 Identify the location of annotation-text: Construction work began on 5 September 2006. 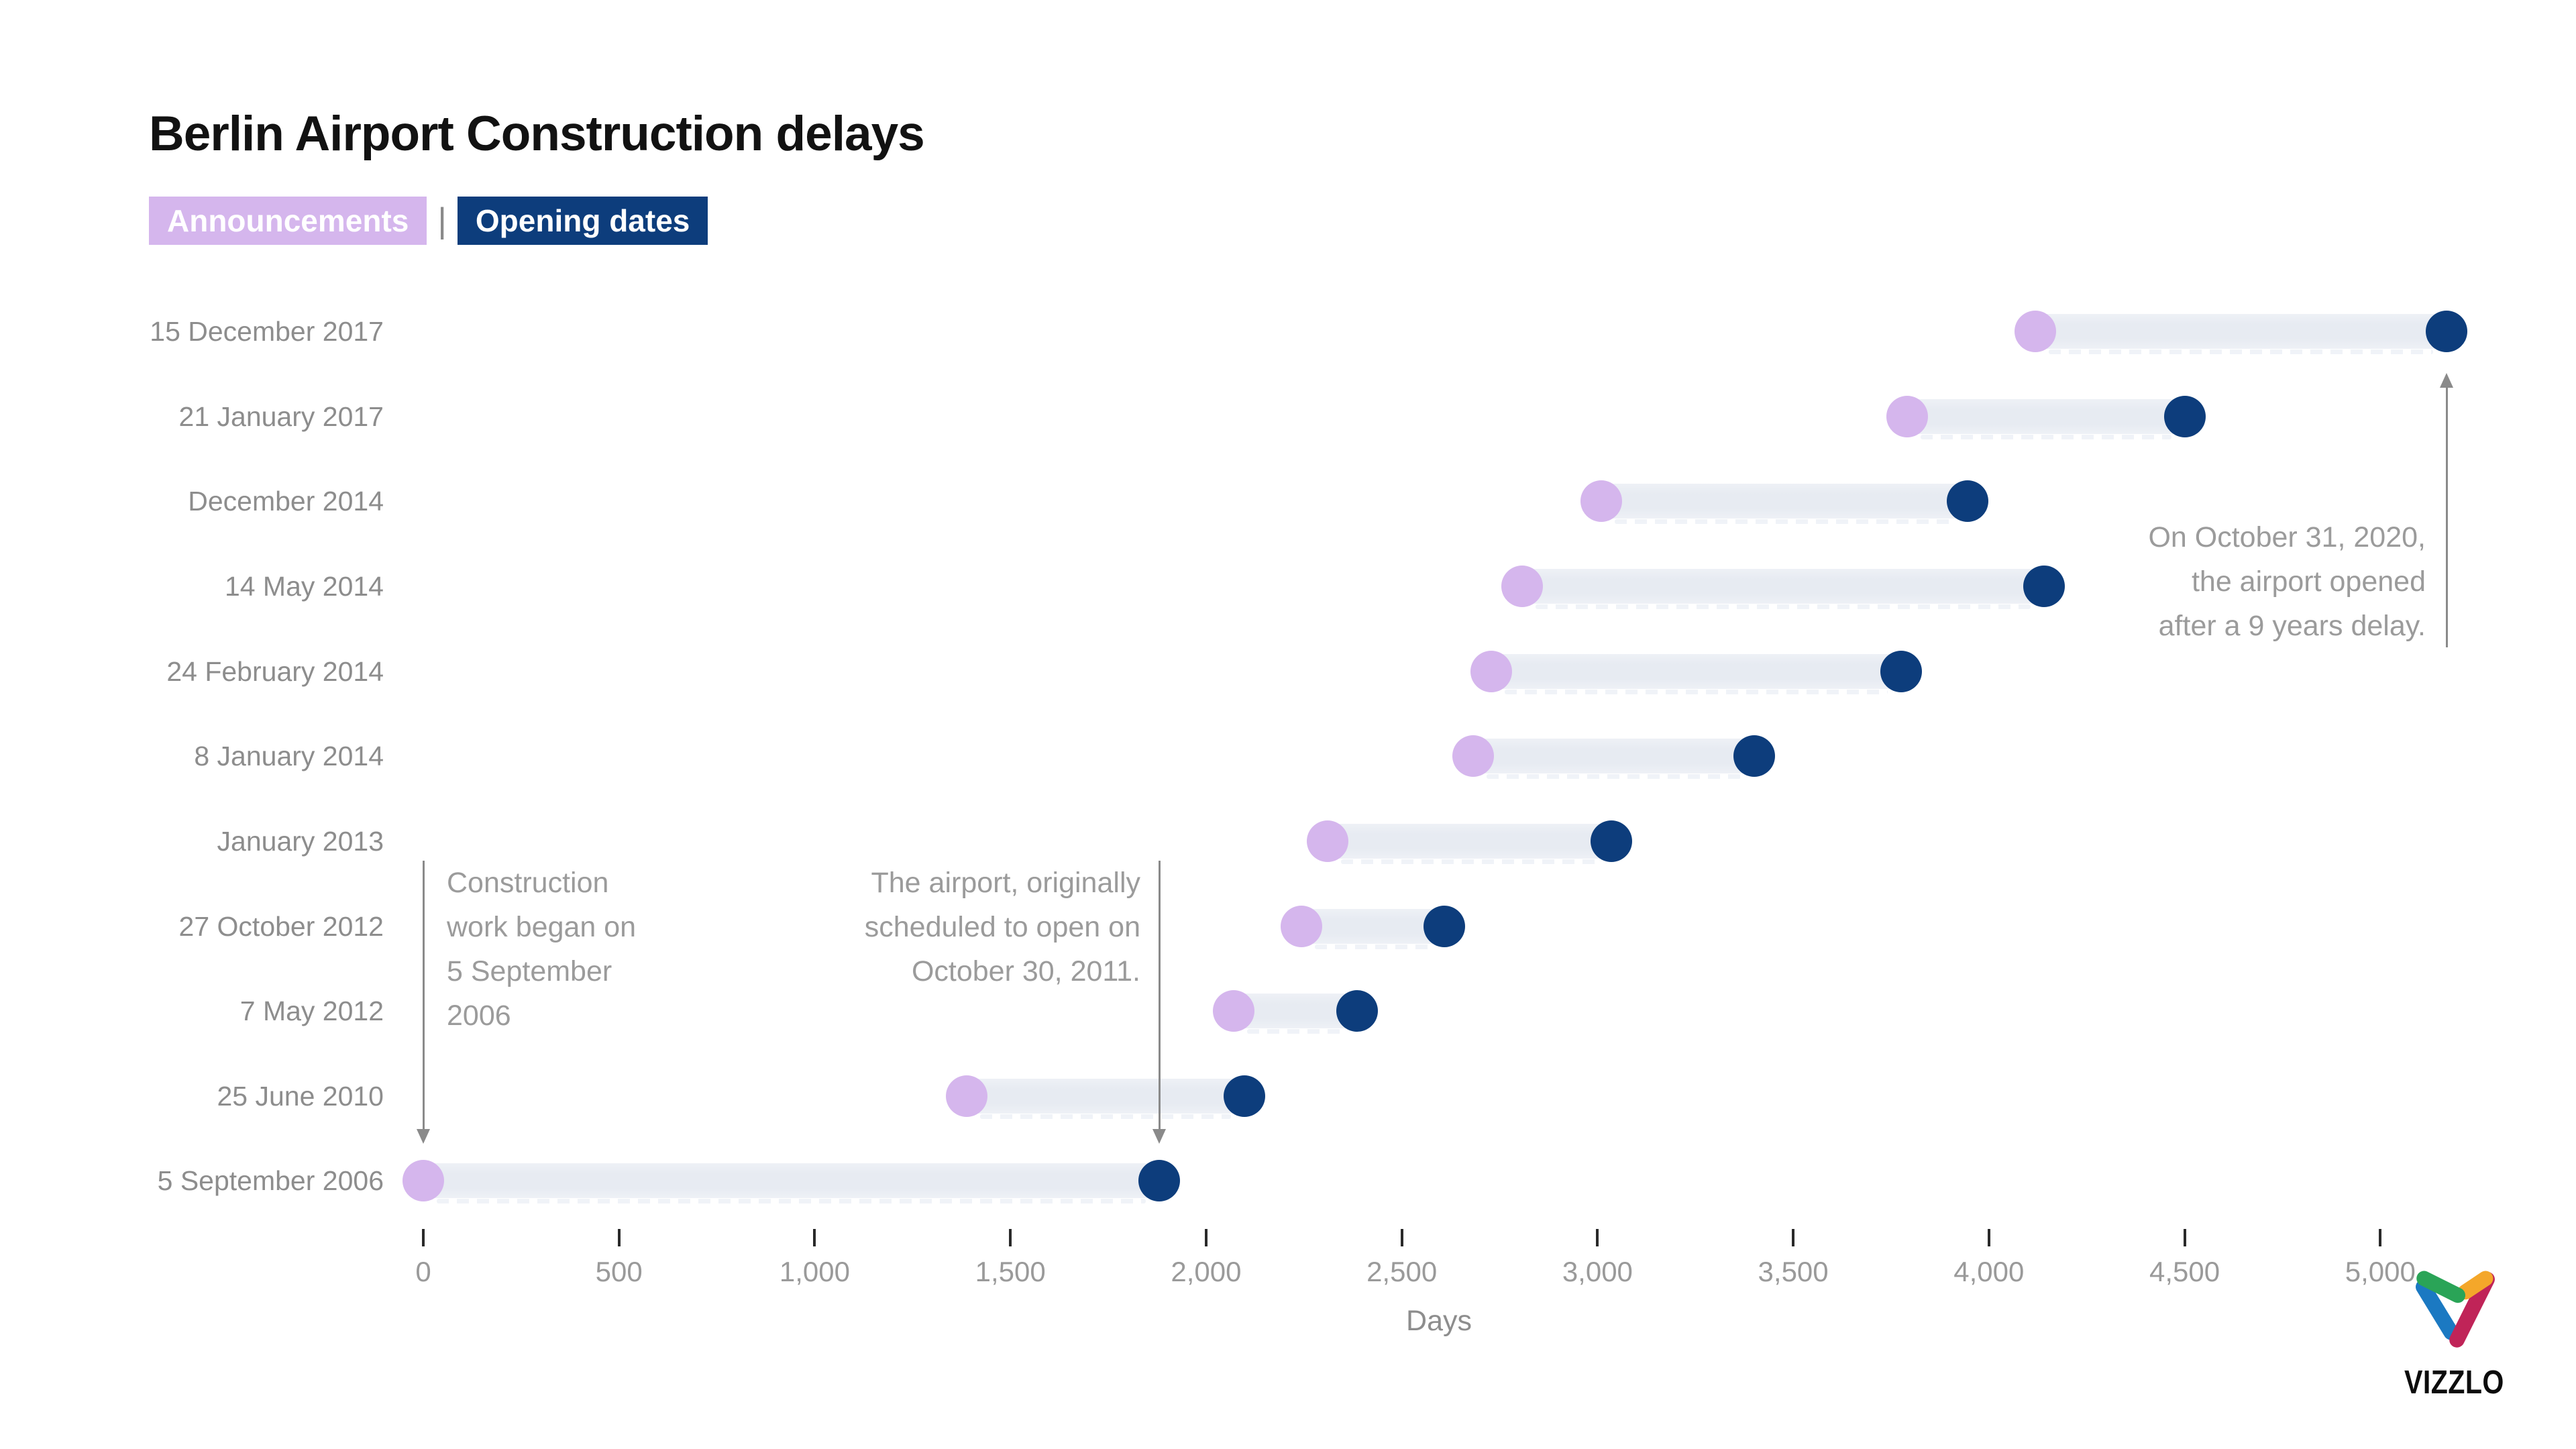
(542, 949).